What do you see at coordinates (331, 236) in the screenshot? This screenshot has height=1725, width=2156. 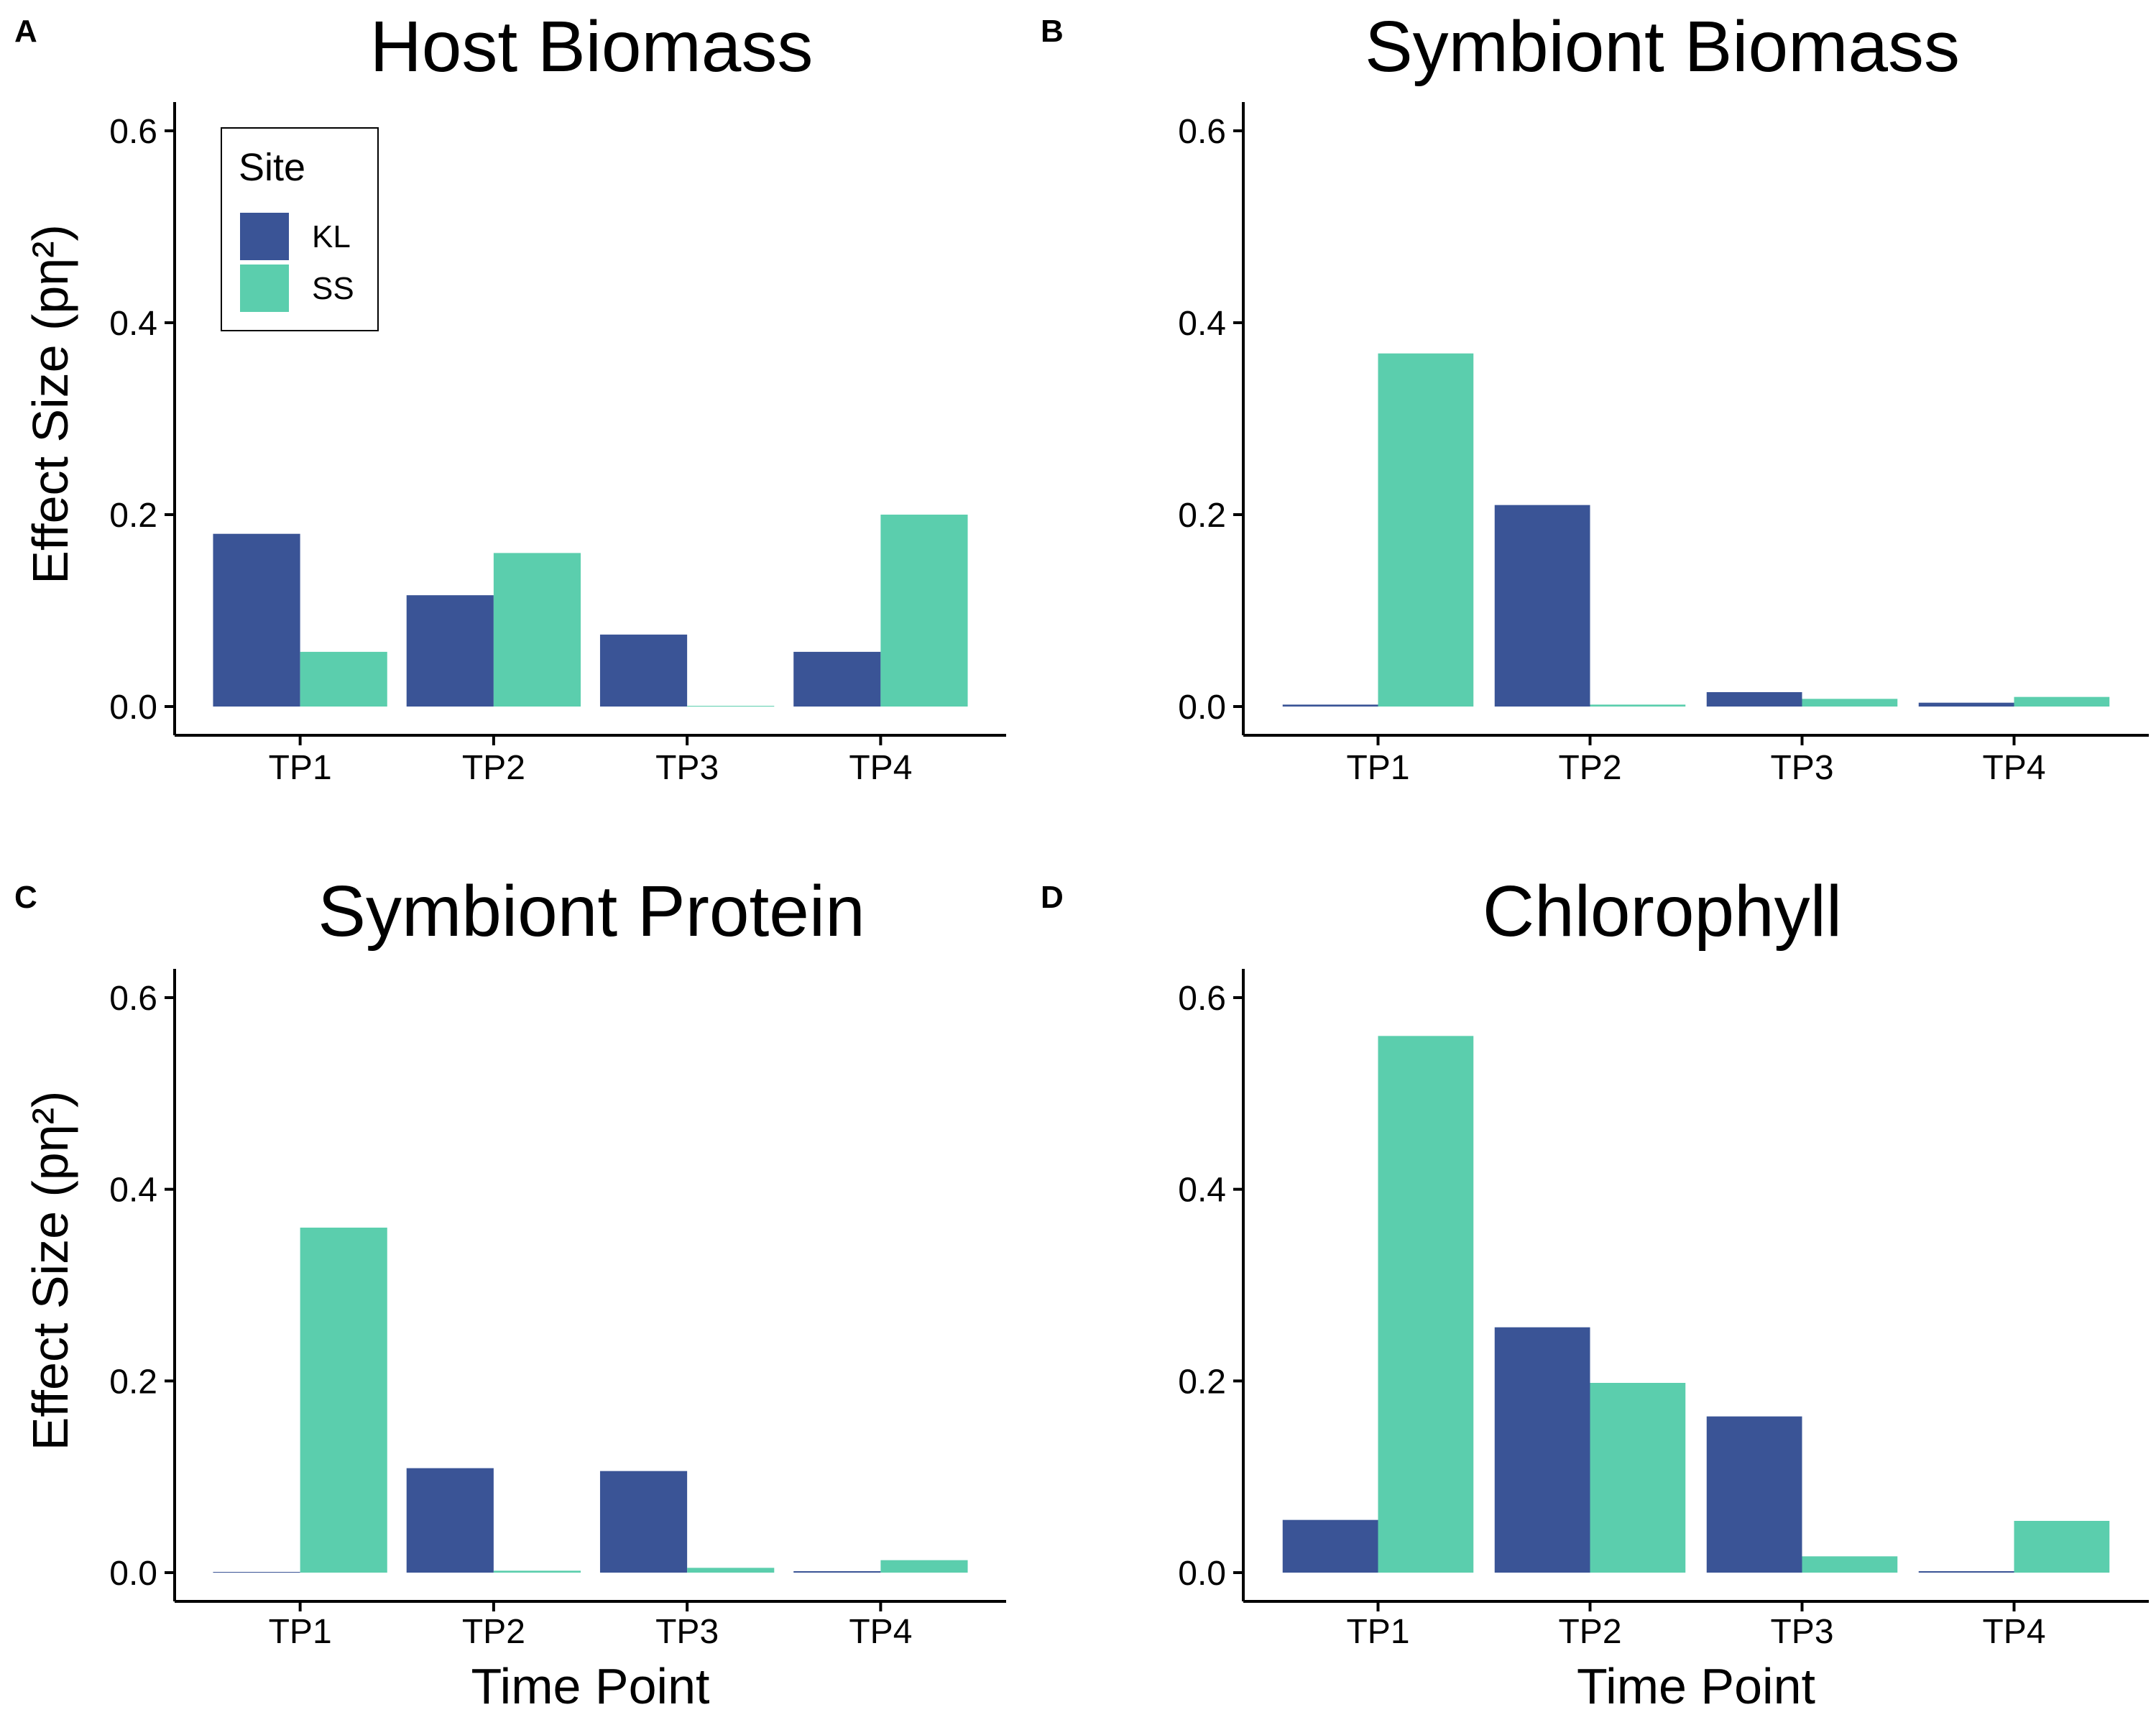 I see `legend-label-kl: KL` at bounding box center [331, 236].